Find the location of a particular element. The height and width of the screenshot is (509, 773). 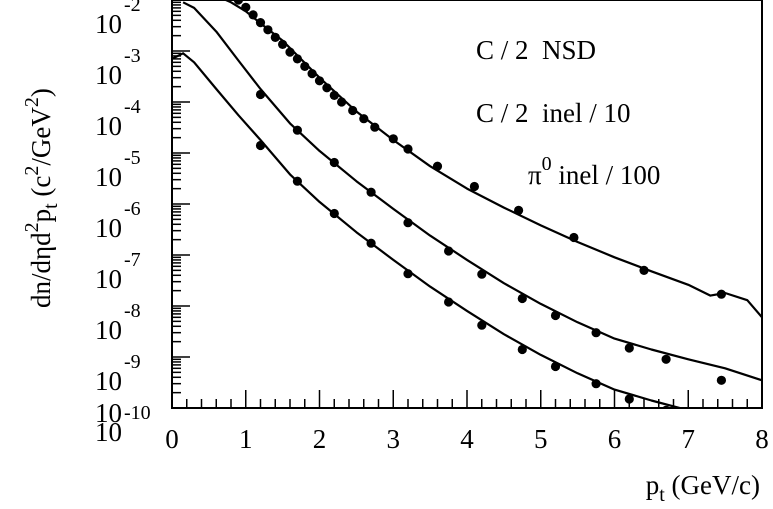

y-tick-label-bottom: 10 is located at coordinates (108, 413).